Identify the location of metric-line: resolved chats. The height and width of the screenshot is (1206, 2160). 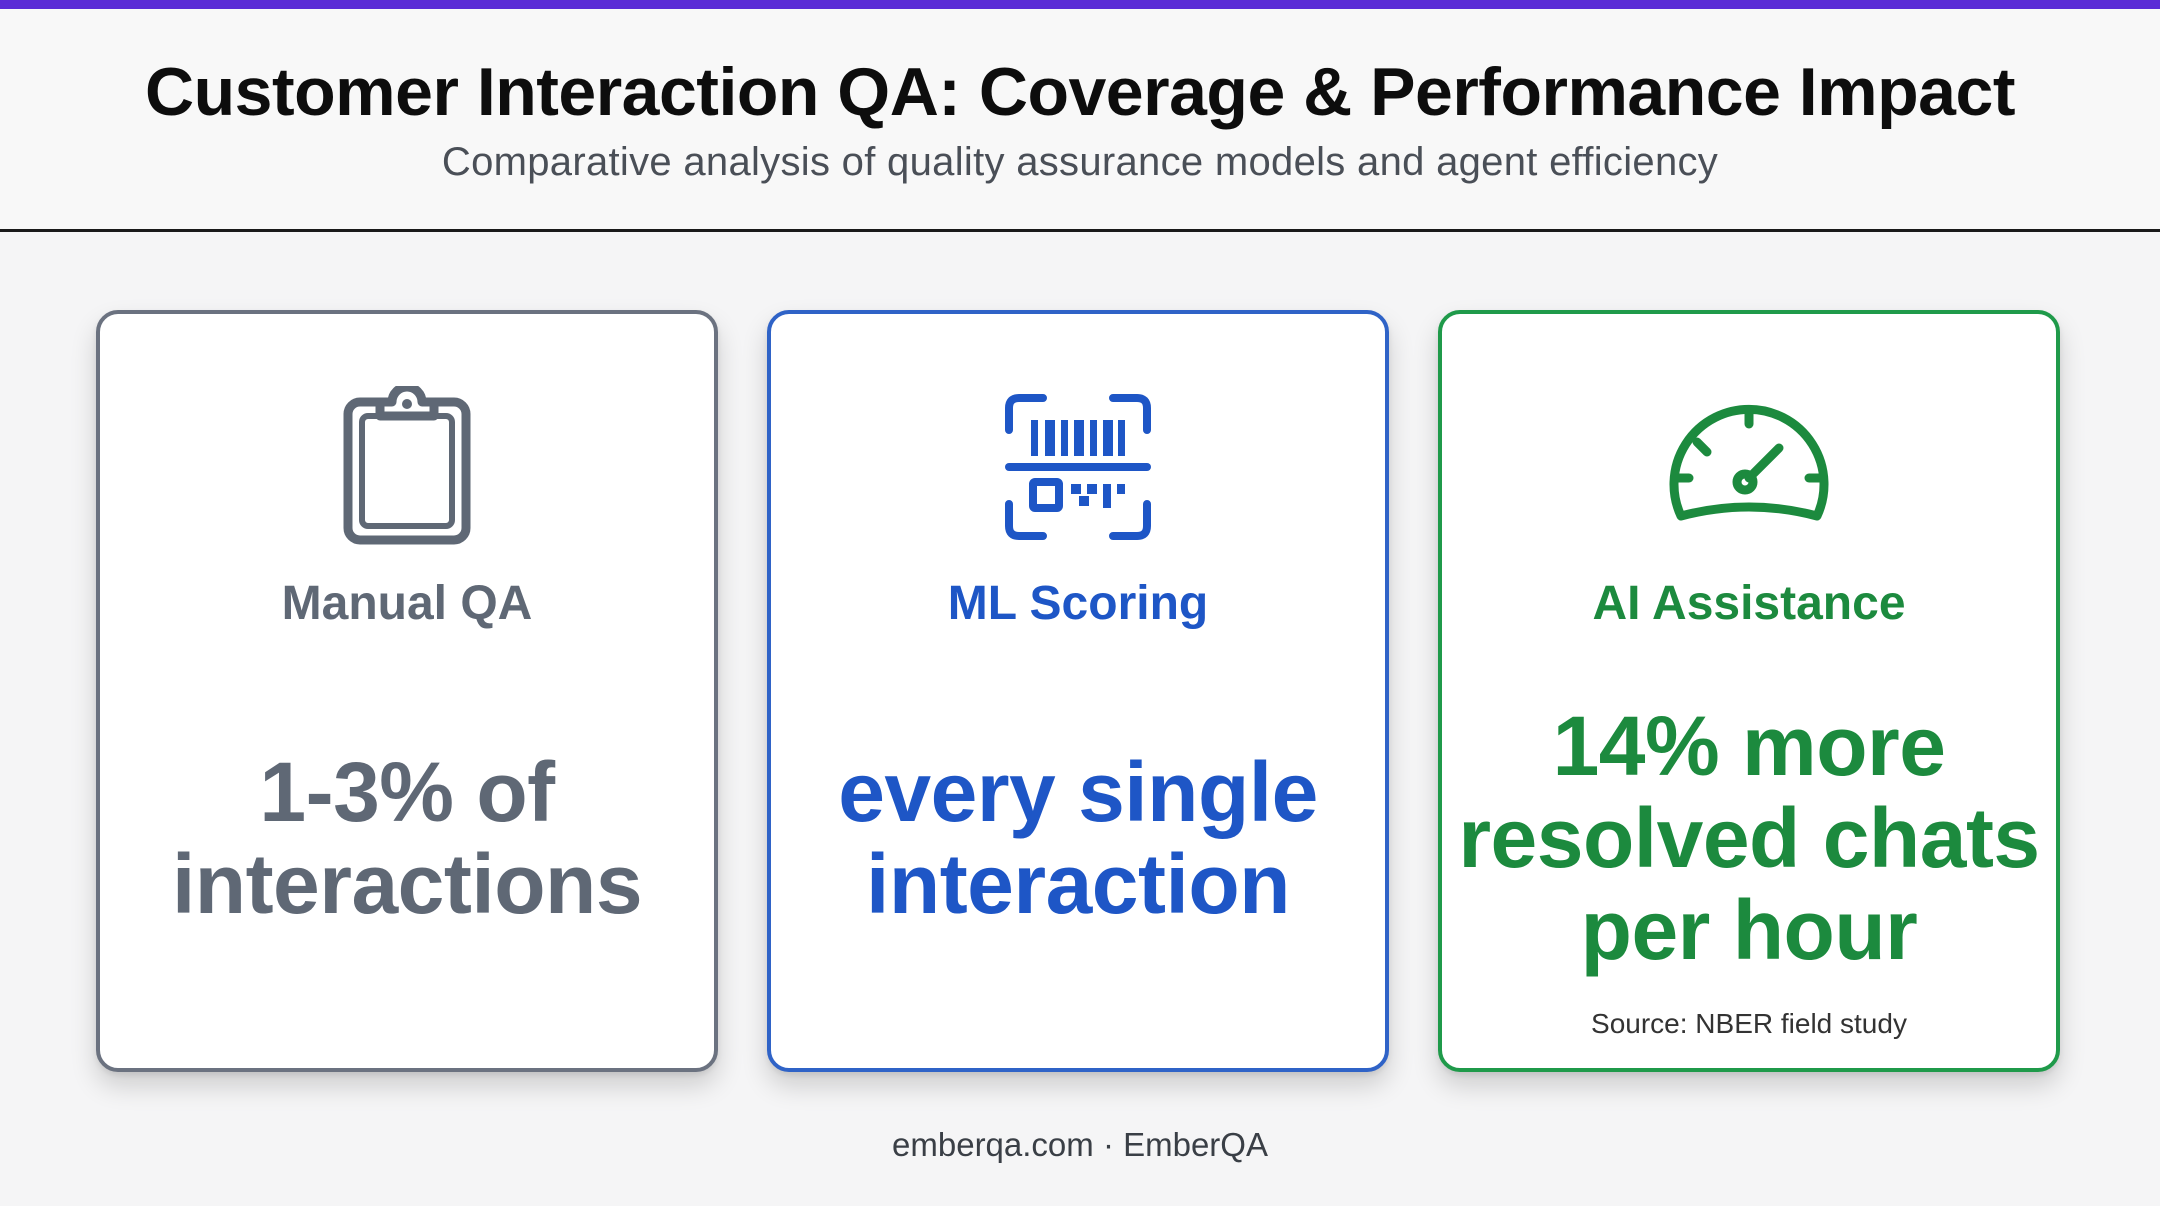
(1749, 838).